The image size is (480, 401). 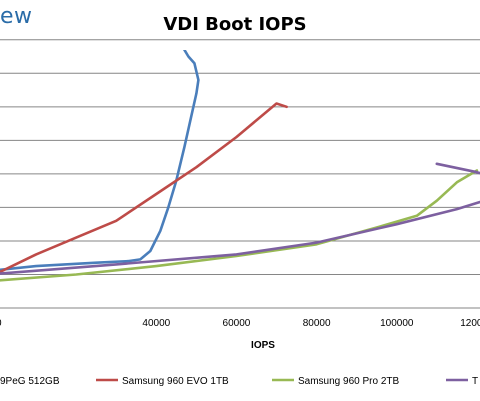 I want to click on x-axis-title: IOPS, so click(x=263, y=345).